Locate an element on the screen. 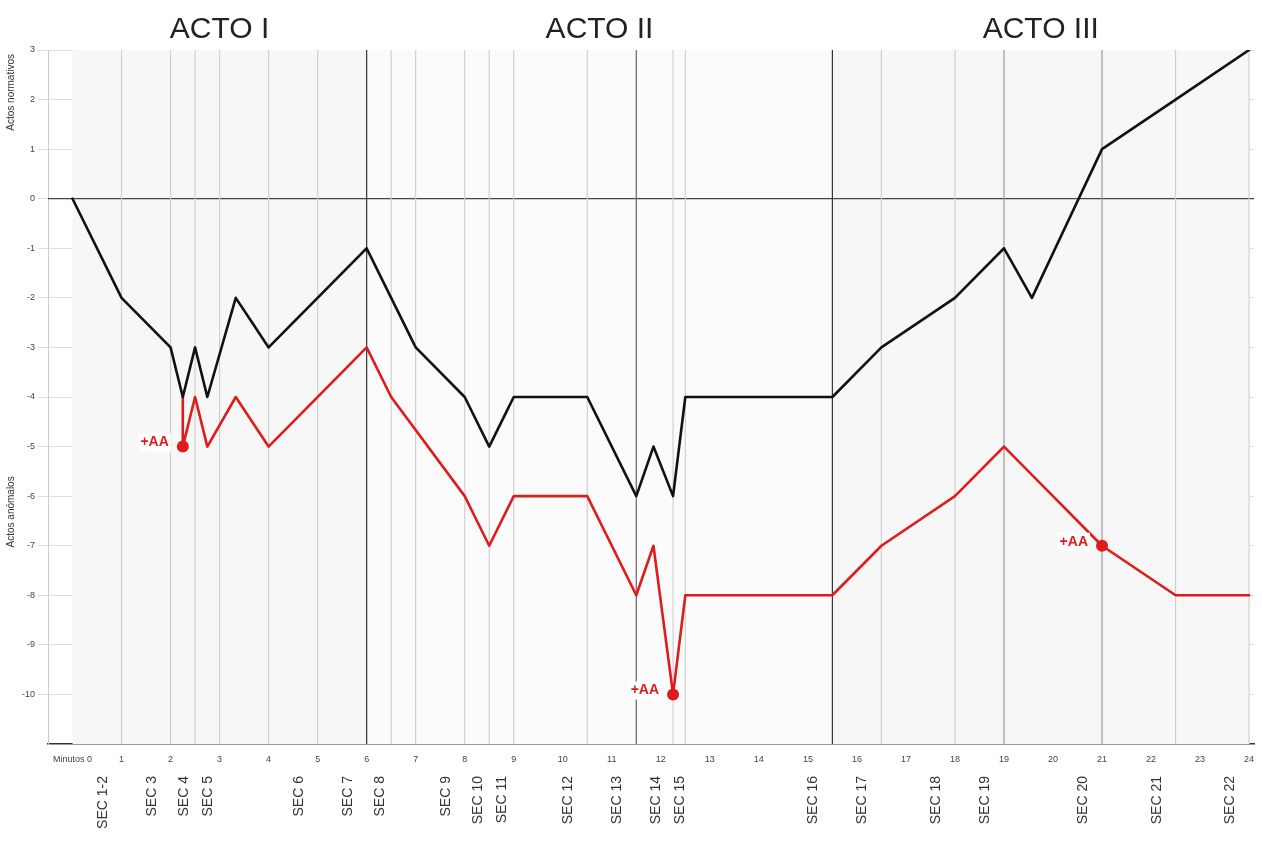  y-tick-label: 2 is located at coordinates (32, 99).